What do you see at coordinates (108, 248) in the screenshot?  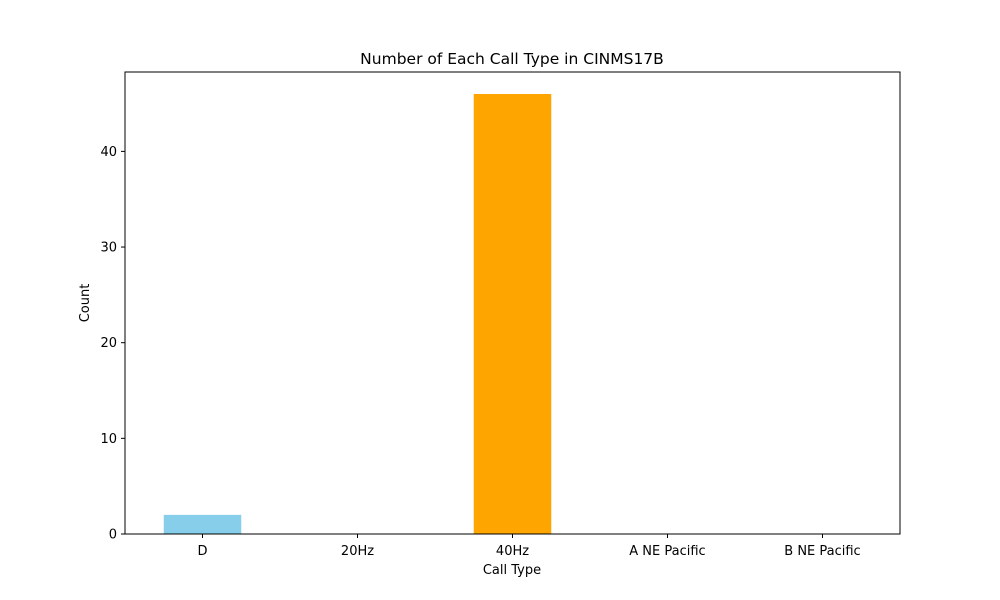 I see `y-tick-label: 30` at bounding box center [108, 248].